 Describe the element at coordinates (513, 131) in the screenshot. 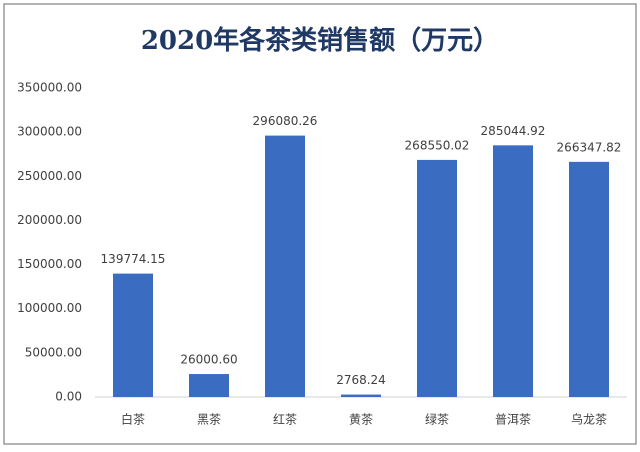

I see `value-label: 285044.92` at that location.